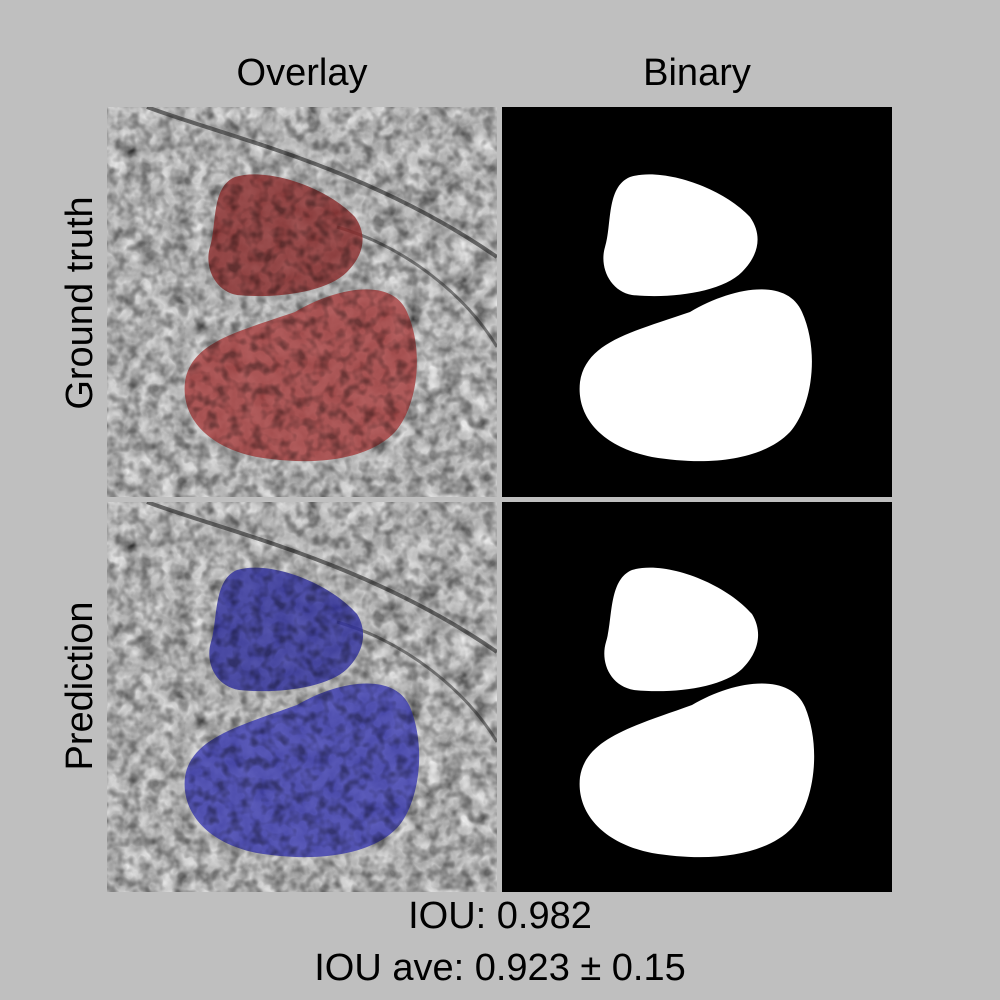  Describe the element at coordinates (500, 968) in the screenshot. I see `iou-average: IOU ave: 0.923 ± 0.15` at that location.